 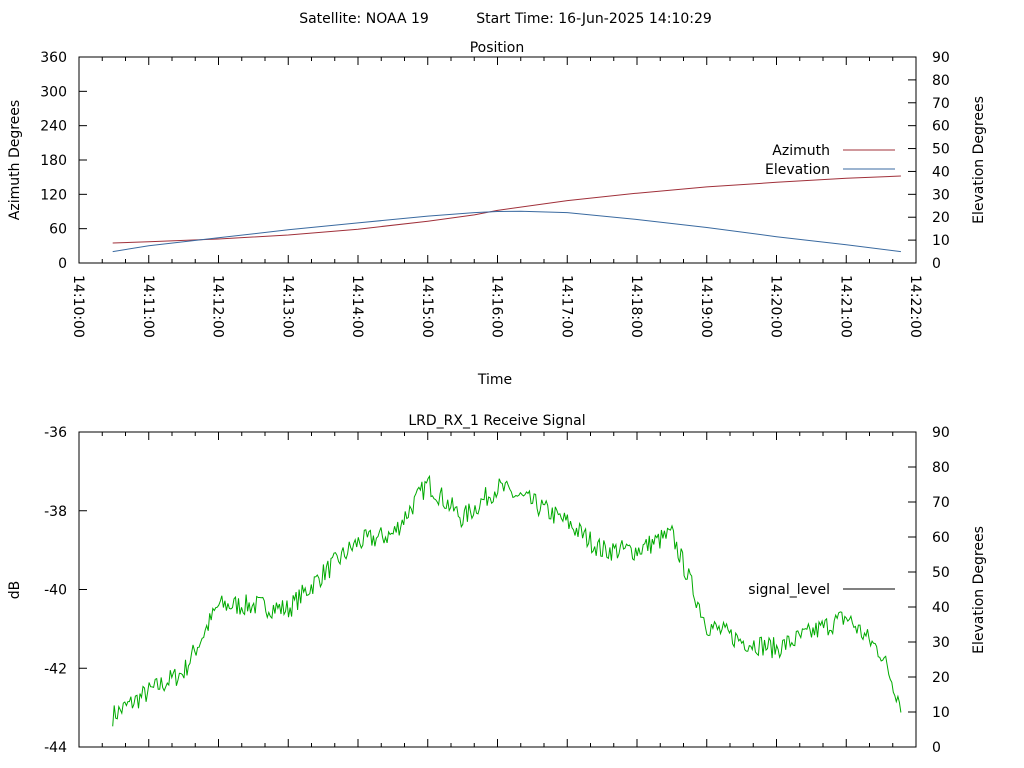 What do you see at coordinates (566, 306) in the screenshot?
I see `x-tick-label: 14:17:00` at bounding box center [566, 306].